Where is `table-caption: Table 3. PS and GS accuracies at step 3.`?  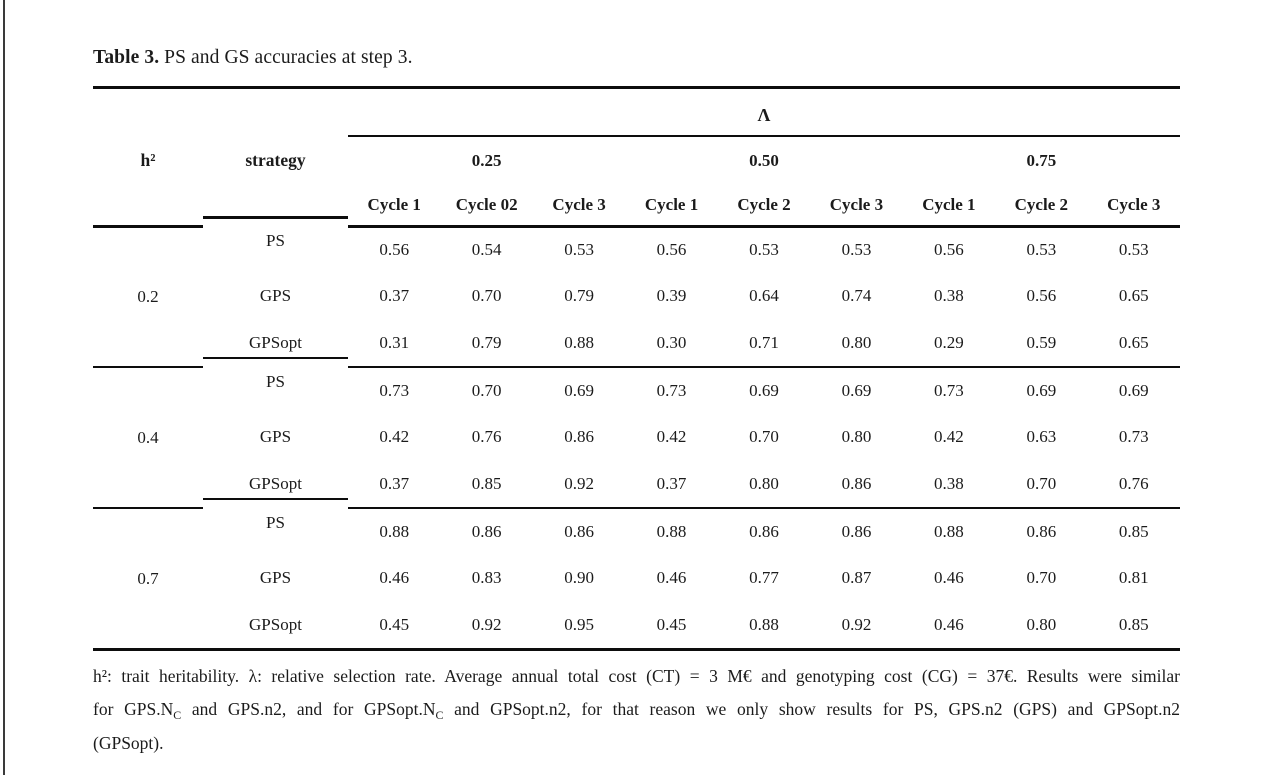
table-caption: Table 3. PS and GS accuracies at step 3. is located at coordinates (636, 58).